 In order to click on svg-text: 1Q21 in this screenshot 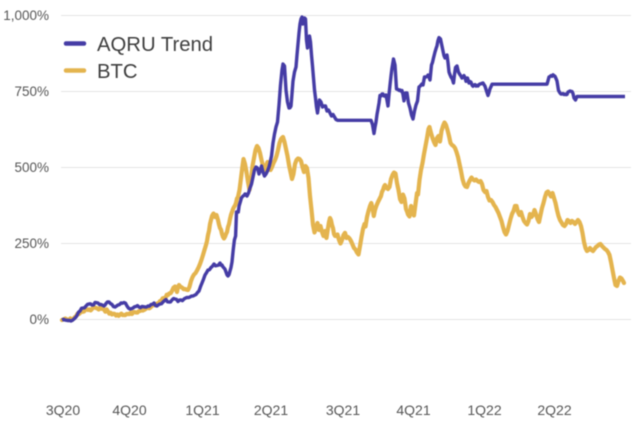, I will do `click(202, 410)`.